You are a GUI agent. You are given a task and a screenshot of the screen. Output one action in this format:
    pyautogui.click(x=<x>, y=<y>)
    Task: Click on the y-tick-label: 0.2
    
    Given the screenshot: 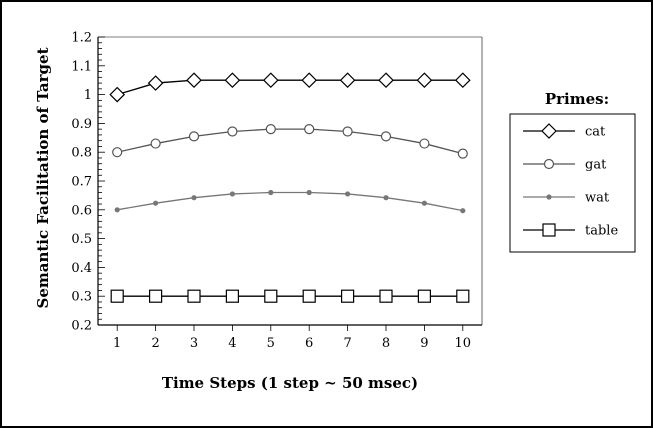 What is the action you would take?
    pyautogui.click(x=81, y=326)
    